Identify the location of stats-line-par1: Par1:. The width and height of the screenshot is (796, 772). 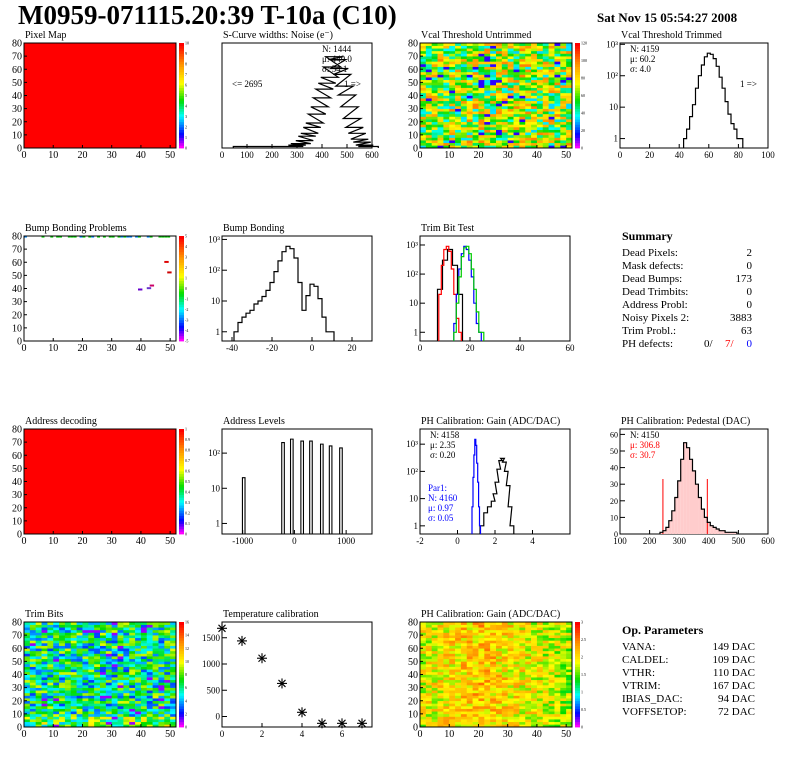
(437, 488).